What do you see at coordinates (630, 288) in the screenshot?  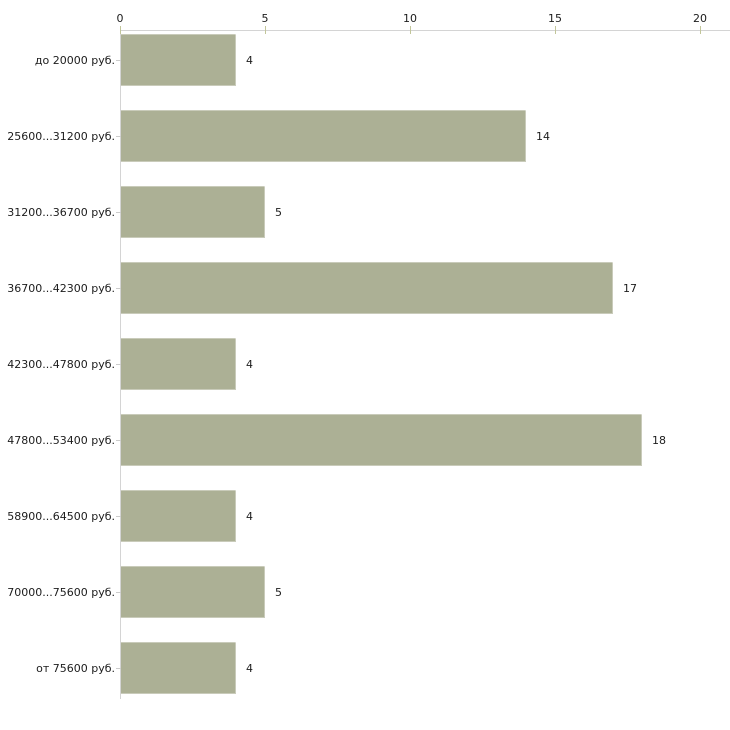 I see `value-label: 17` at bounding box center [630, 288].